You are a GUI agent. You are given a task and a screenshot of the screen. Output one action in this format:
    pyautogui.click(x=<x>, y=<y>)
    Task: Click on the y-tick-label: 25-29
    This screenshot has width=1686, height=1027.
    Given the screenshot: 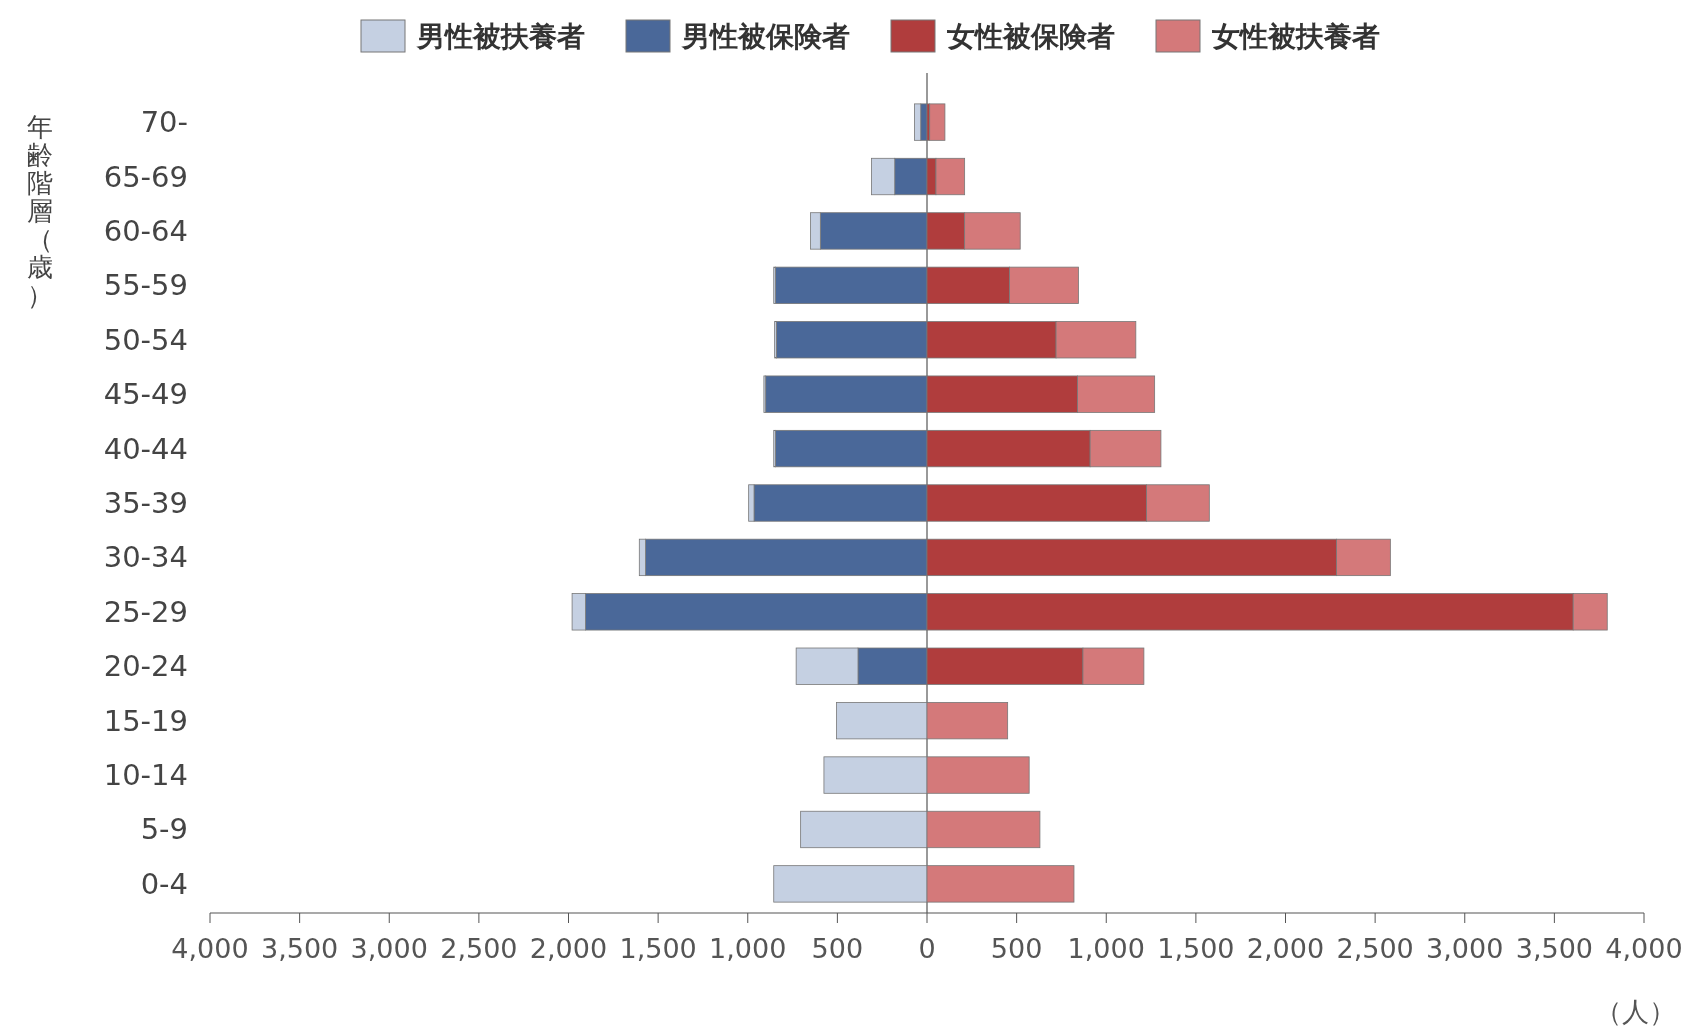 What is the action you would take?
    pyautogui.click(x=145, y=611)
    